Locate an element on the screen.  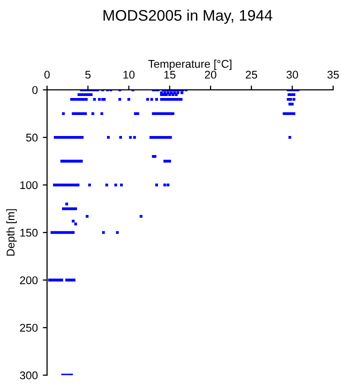
x-tick-label: 0 is located at coordinates (47, 74).